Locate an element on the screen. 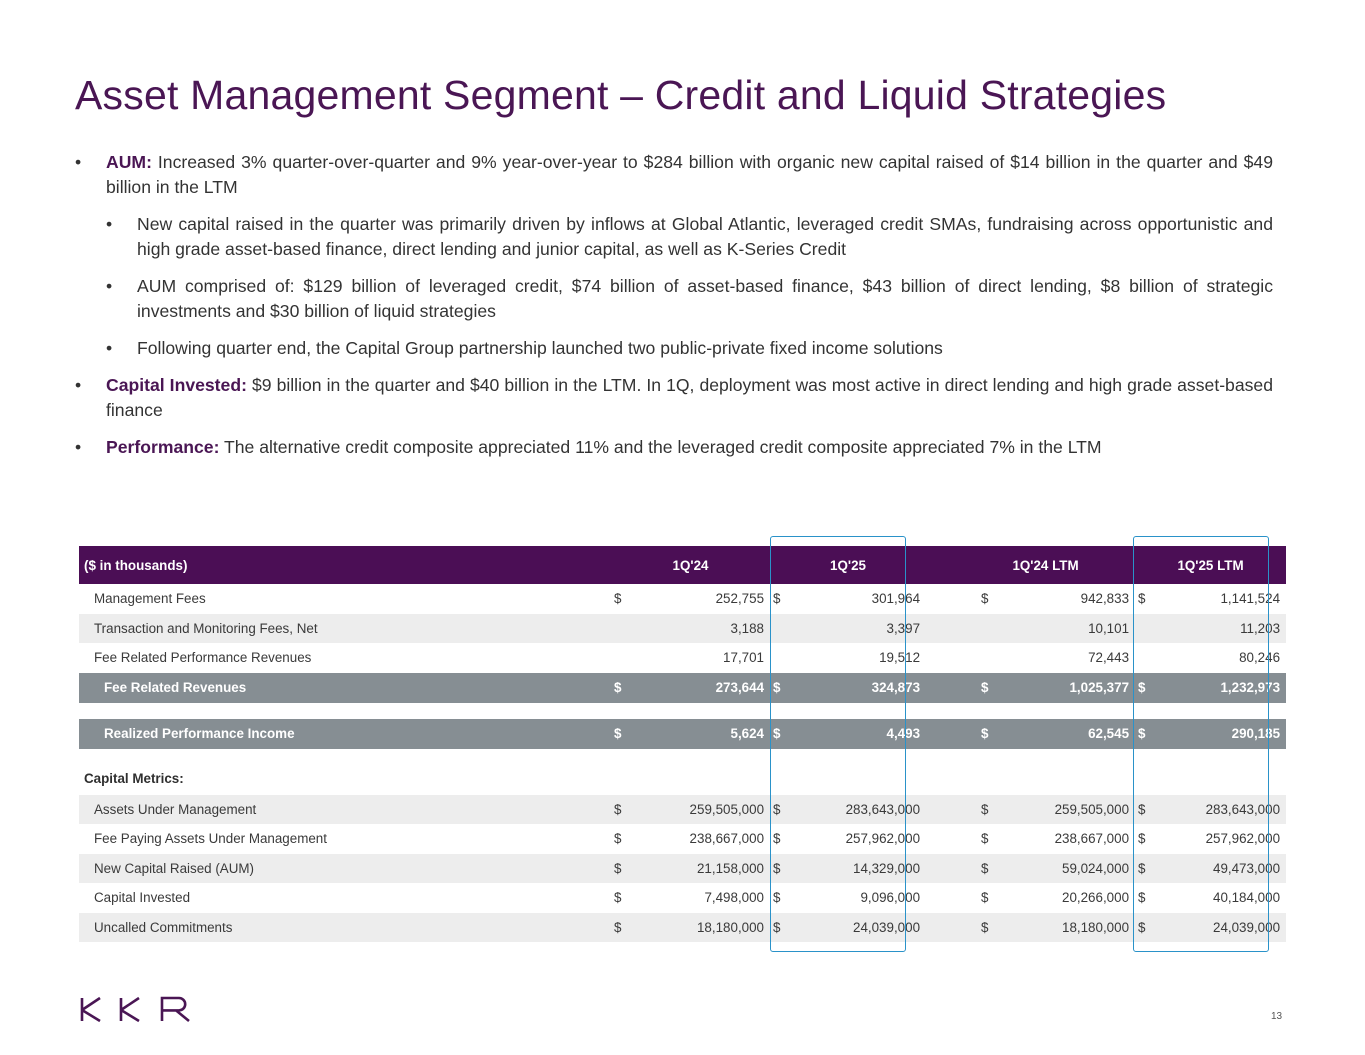  cell-value: 257,962,000 is located at coordinates (1243, 839).